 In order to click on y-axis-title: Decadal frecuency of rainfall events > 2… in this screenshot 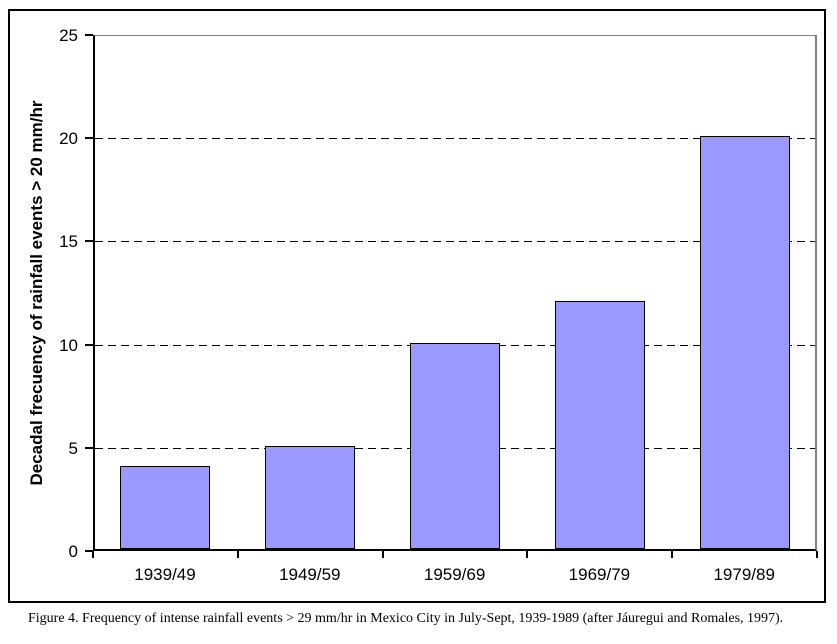, I will do `click(36, 293)`.